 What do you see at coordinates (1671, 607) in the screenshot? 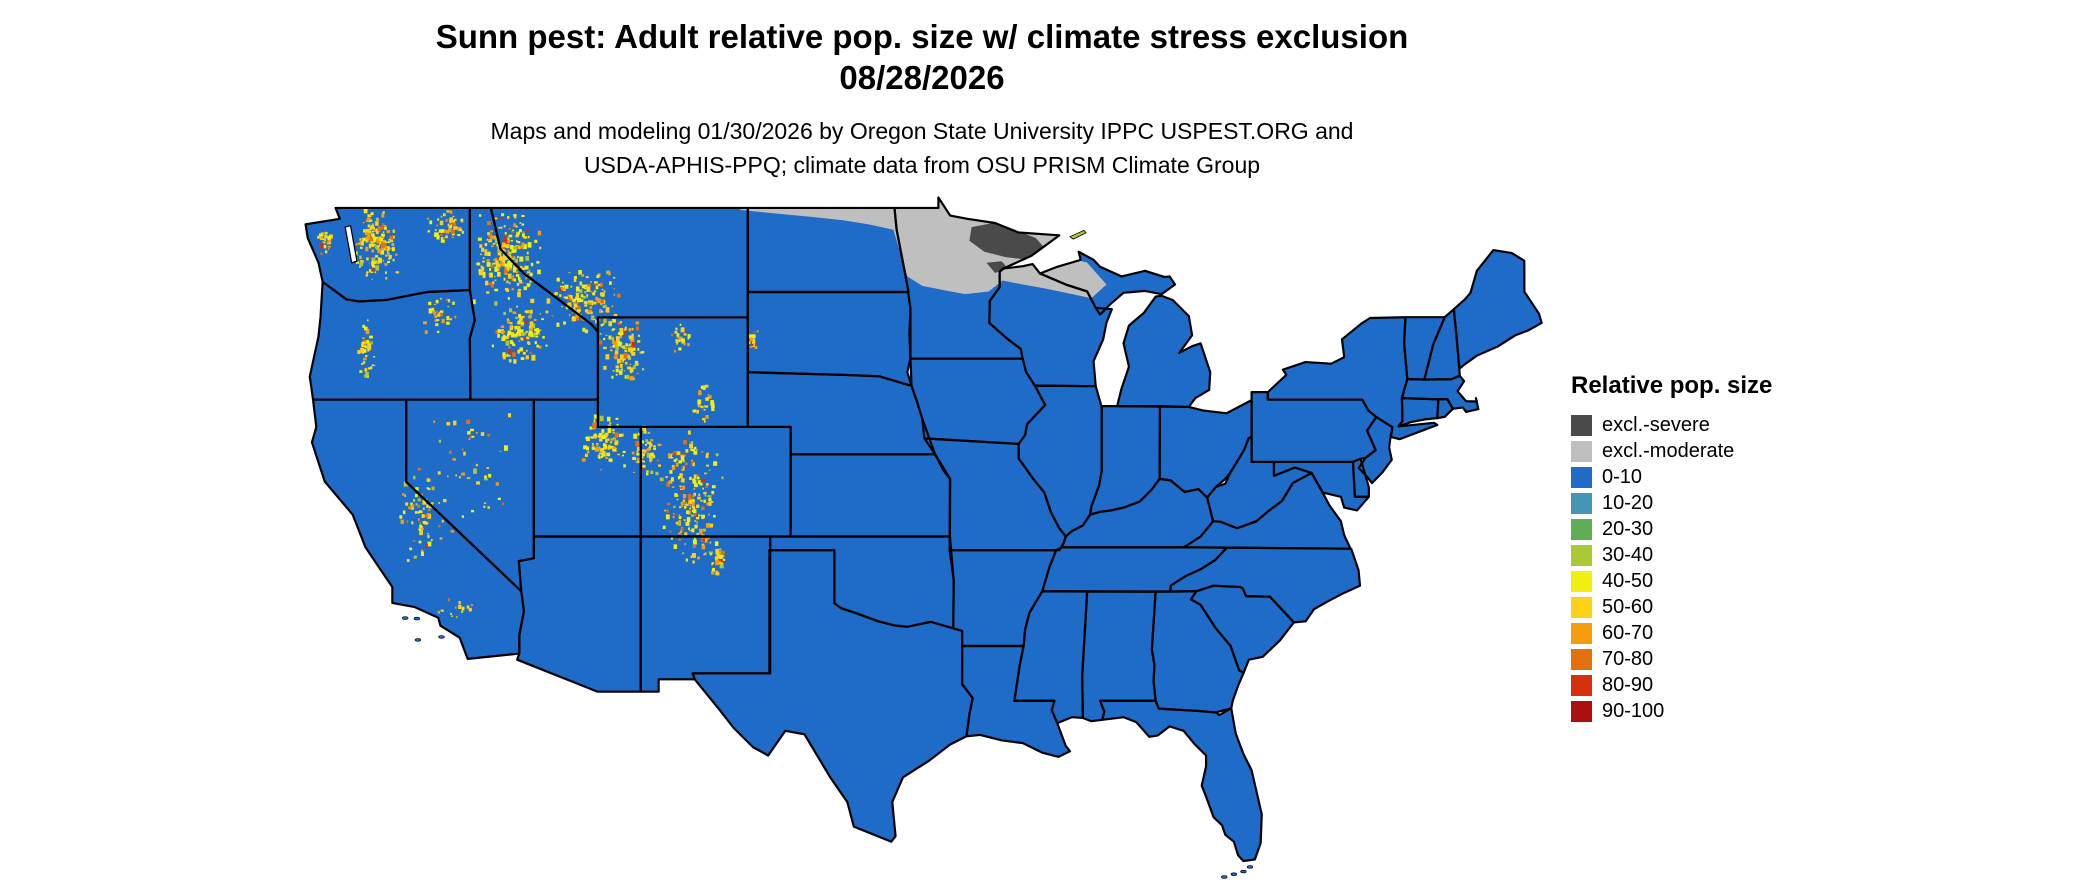
I see `legend-item: 50-60` at bounding box center [1671, 607].